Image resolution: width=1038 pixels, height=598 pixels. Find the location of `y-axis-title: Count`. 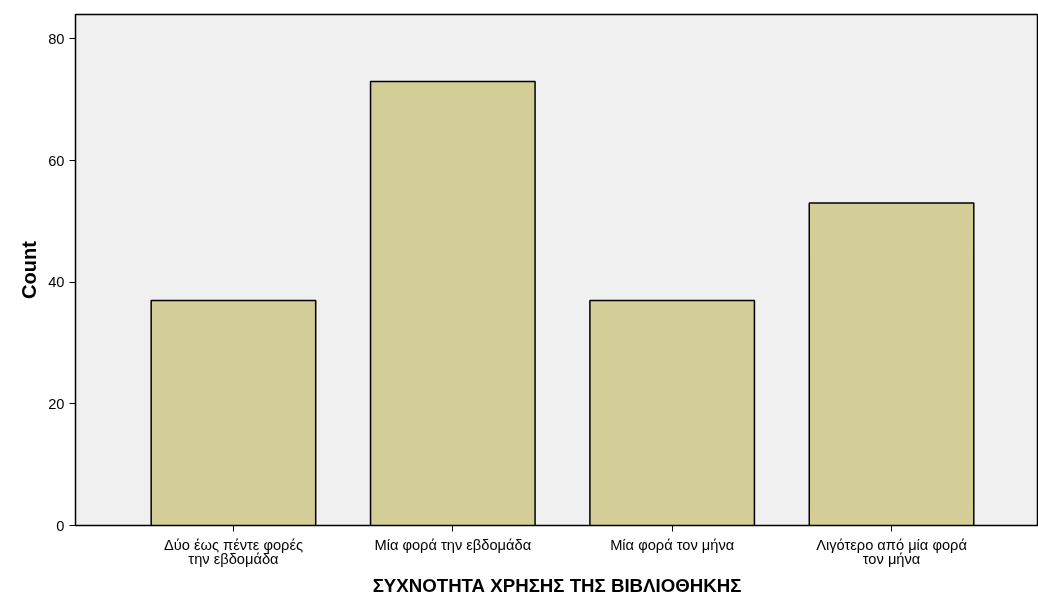

y-axis-title: Count is located at coordinates (29, 269).